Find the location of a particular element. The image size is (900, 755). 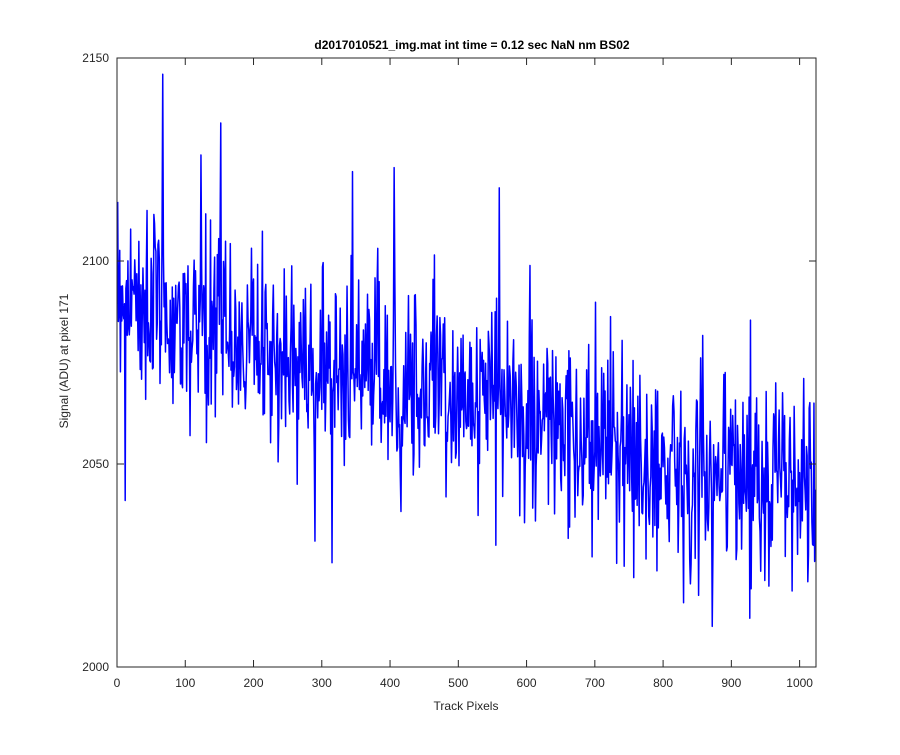

x-tick-label: 700 is located at coordinates (595, 683).